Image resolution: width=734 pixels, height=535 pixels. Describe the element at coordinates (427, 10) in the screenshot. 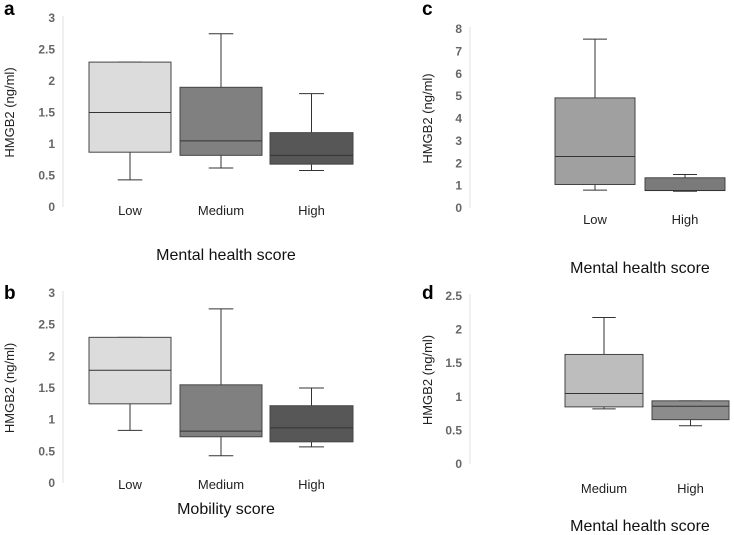

I see `panel-label: c` at that location.